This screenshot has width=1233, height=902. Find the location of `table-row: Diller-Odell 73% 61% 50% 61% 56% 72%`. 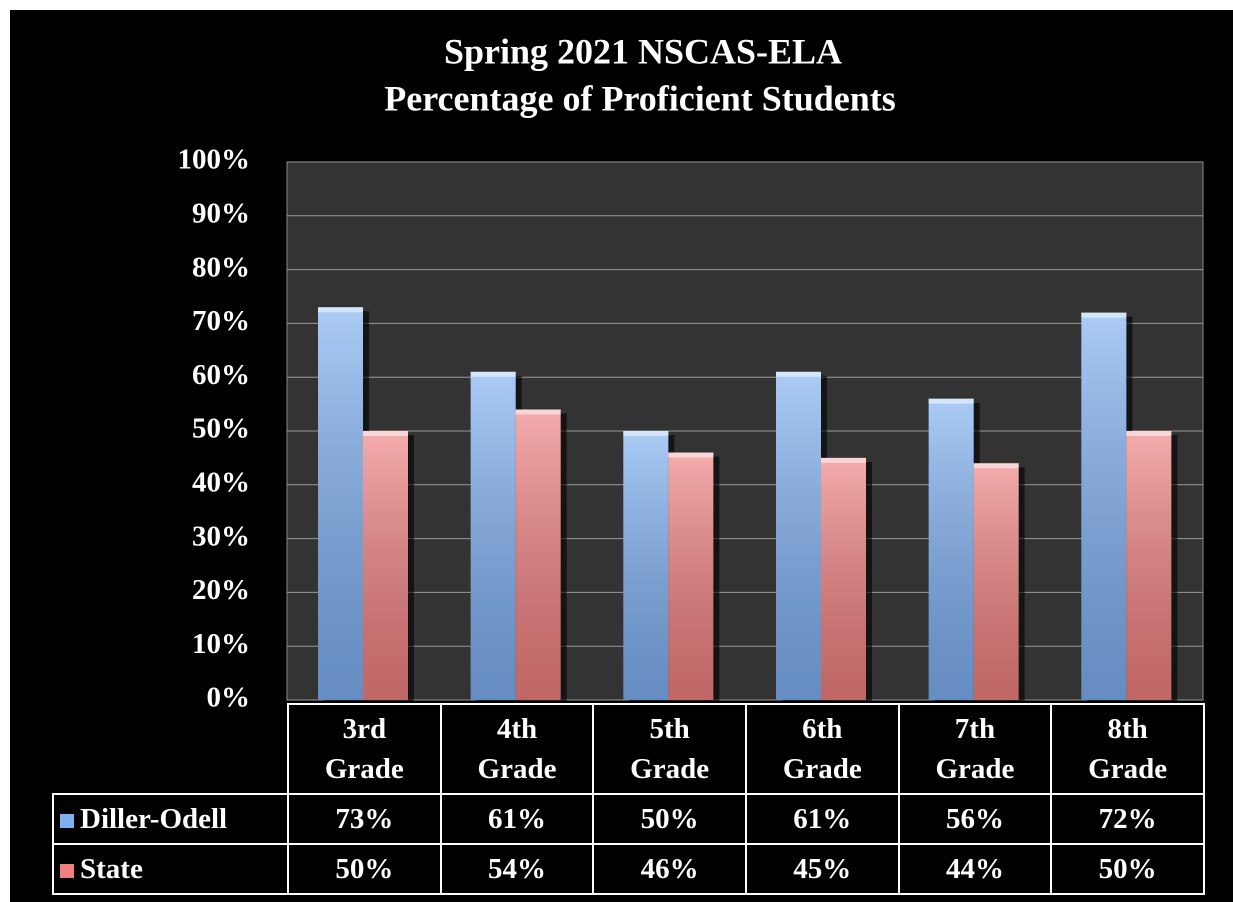

table-row: Diller-Odell 73% 61% 50% 61% 56% 72% is located at coordinates (628, 819).